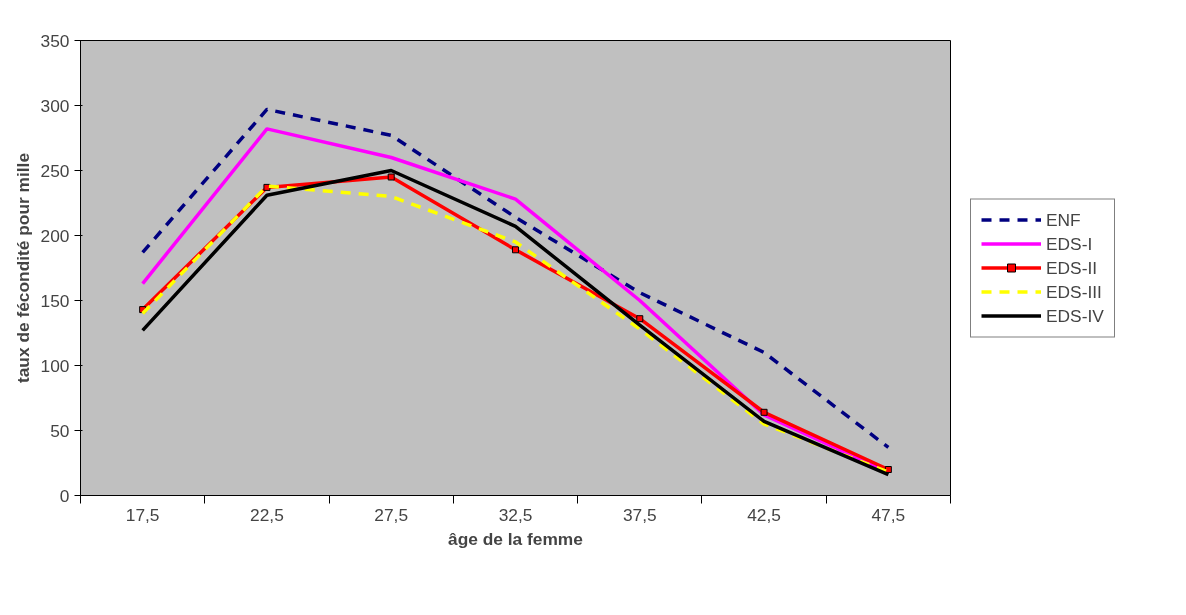 The image size is (1186, 615). I want to click on legend-label: EDS-III, so click(1074, 291).